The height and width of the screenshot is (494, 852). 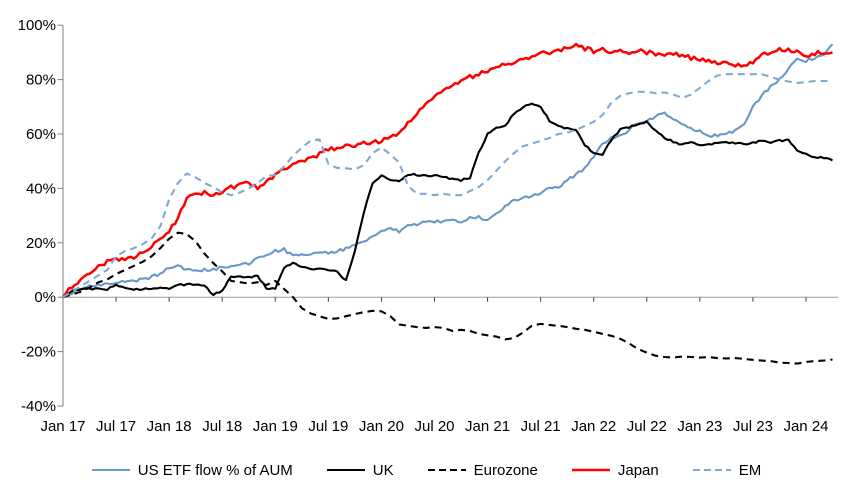 I want to click on legend-label-em: EM, so click(x=750, y=470).